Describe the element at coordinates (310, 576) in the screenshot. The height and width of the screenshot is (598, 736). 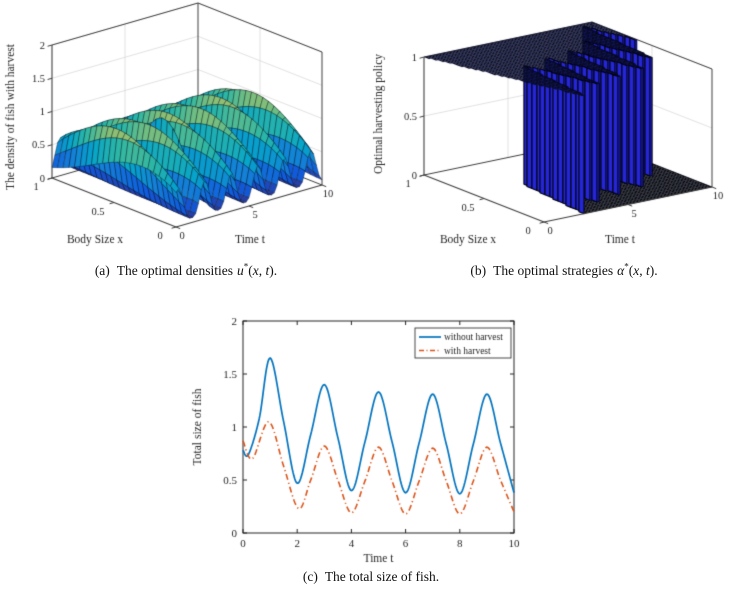
I see `caption-c-label: (c)` at that location.